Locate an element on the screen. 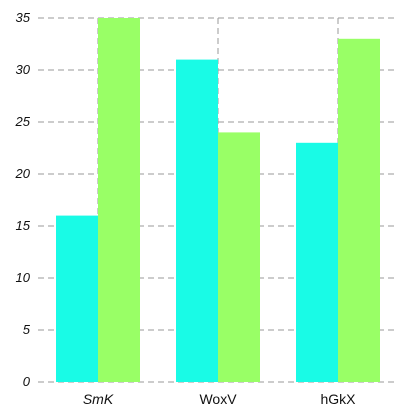  y-tick-label: 25 is located at coordinates (23, 121).